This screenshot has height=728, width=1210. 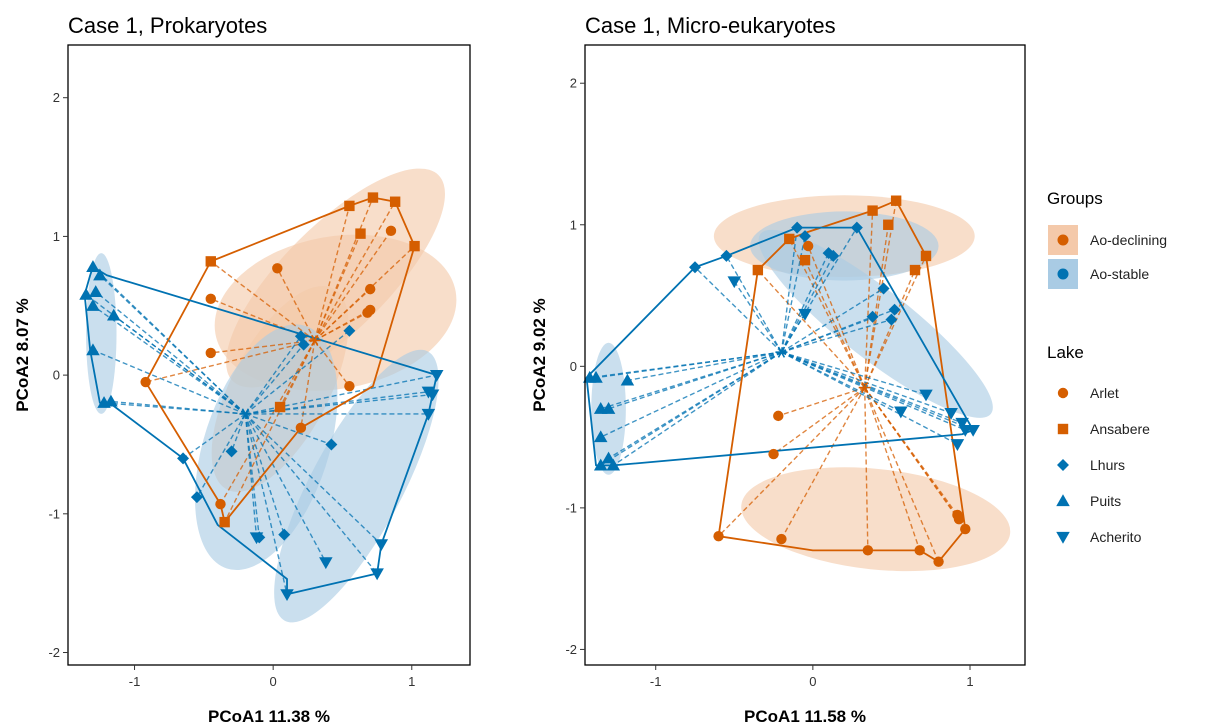 What do you see at coordinates (969, 681) in the screenshot?
I see `micro-eukaryotes-x-tick-label: 1` at bounding box center [969, 681].